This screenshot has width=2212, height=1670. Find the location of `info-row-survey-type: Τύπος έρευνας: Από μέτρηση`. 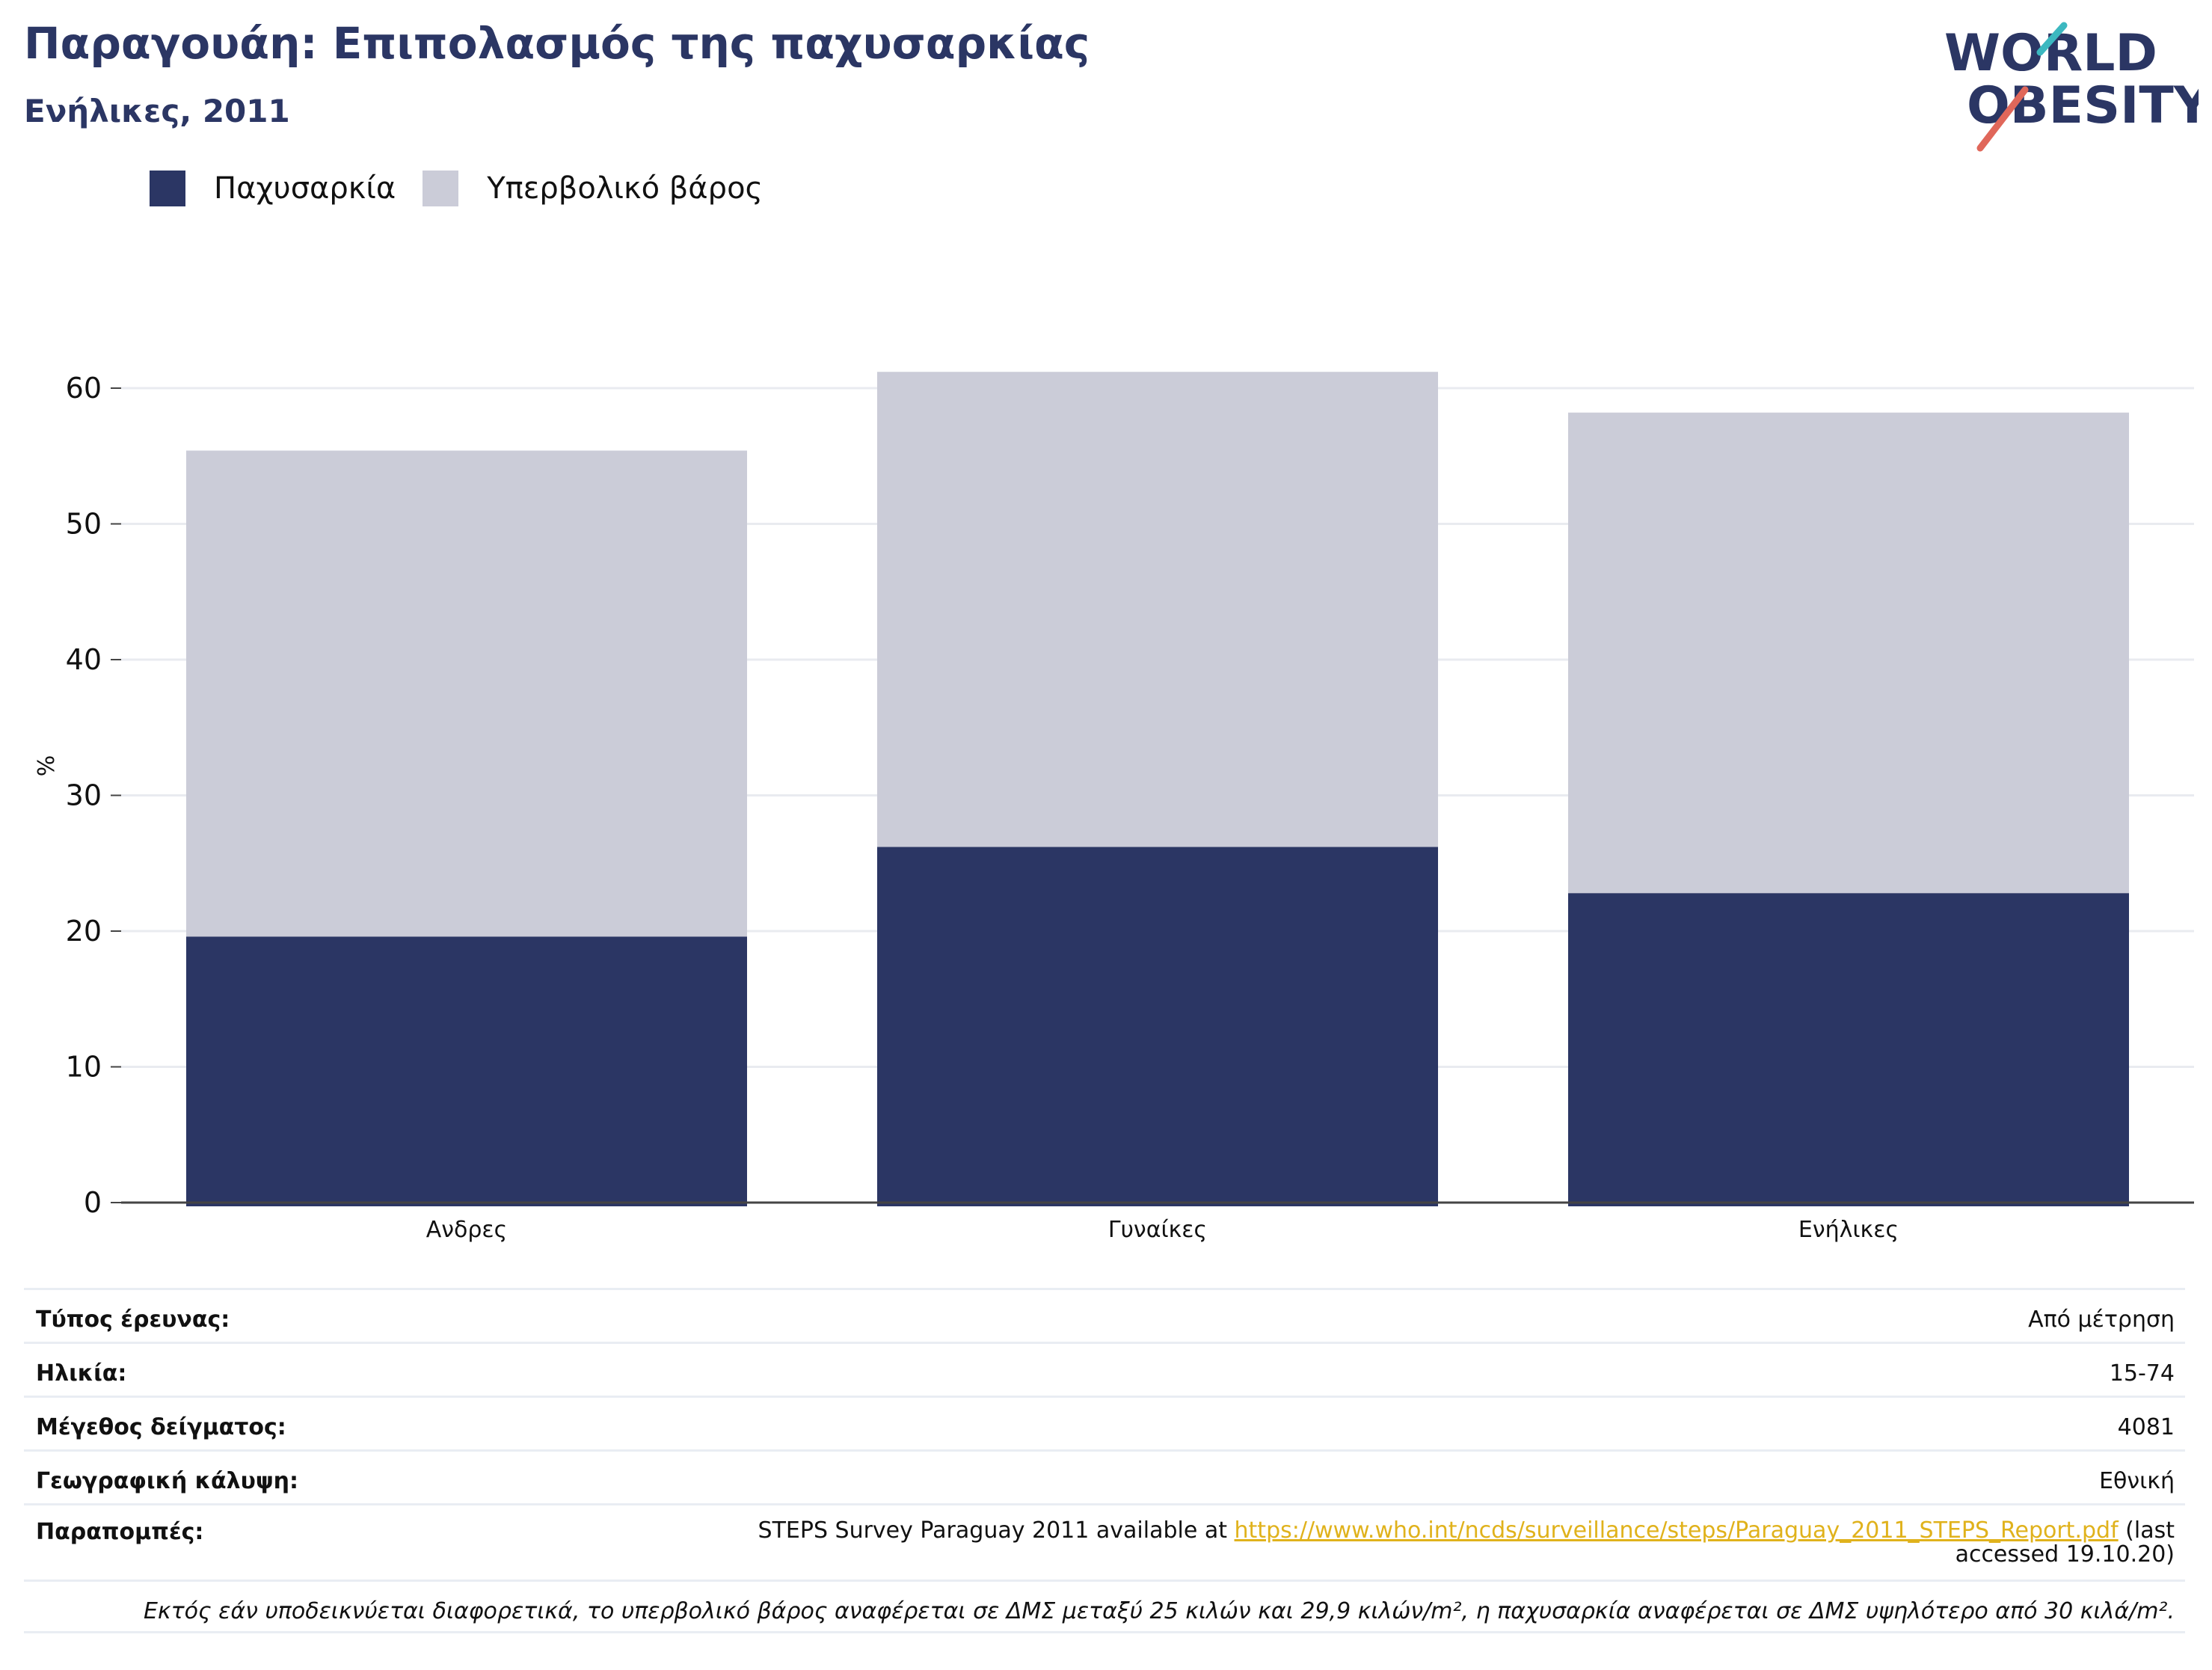

info-row-survey-type: Τύπος έρευνας: Από μέτρηση is located at coordinates (1104, 1315).